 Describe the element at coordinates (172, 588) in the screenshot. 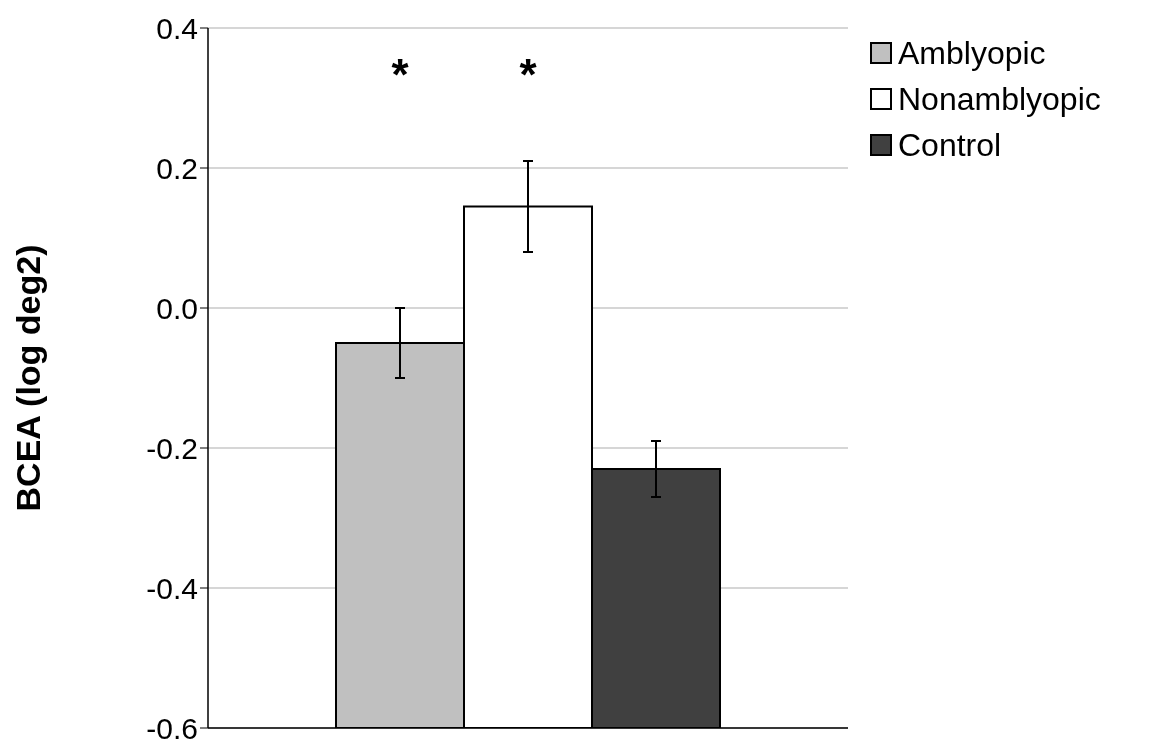

I see `y-tick-label: -0.4` at that location.